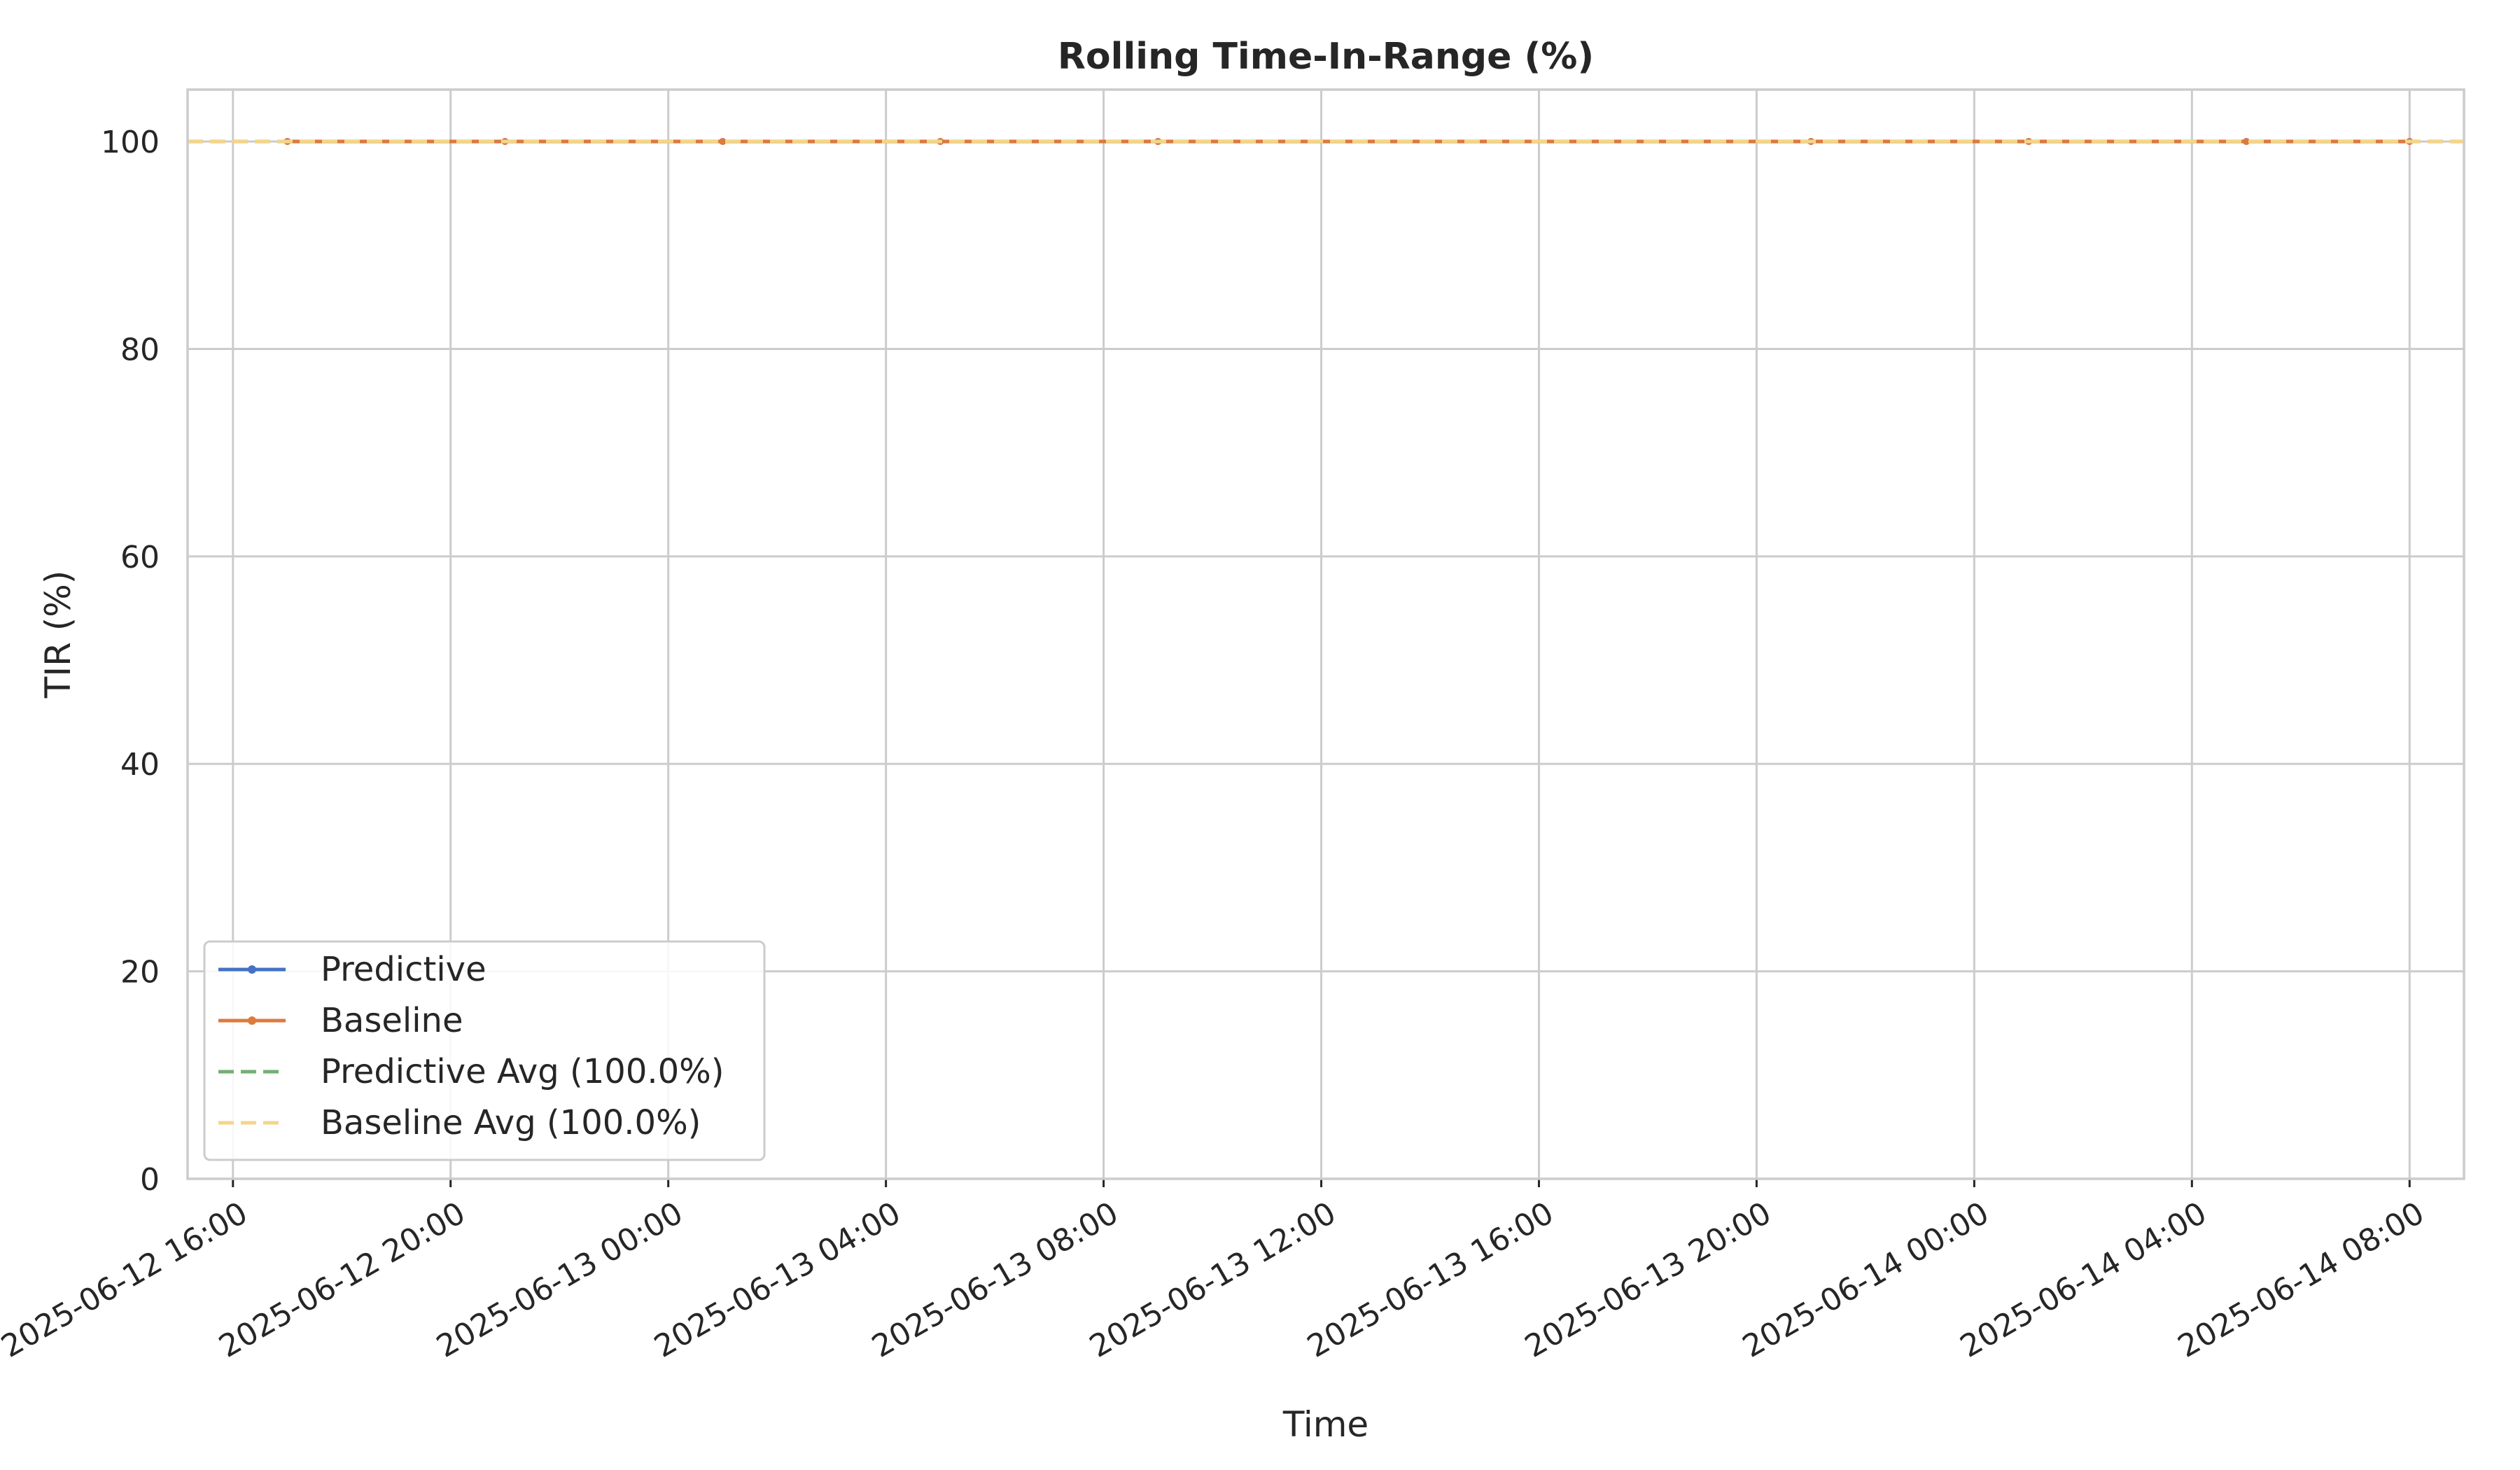  I want to click on x-axis-label: Time, so click(1325, 1424).